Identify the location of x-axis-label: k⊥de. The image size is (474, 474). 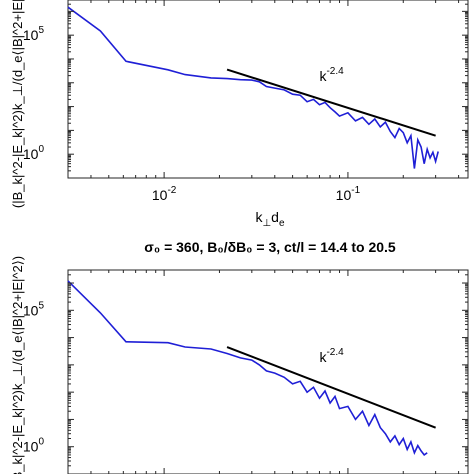
(270, 219).